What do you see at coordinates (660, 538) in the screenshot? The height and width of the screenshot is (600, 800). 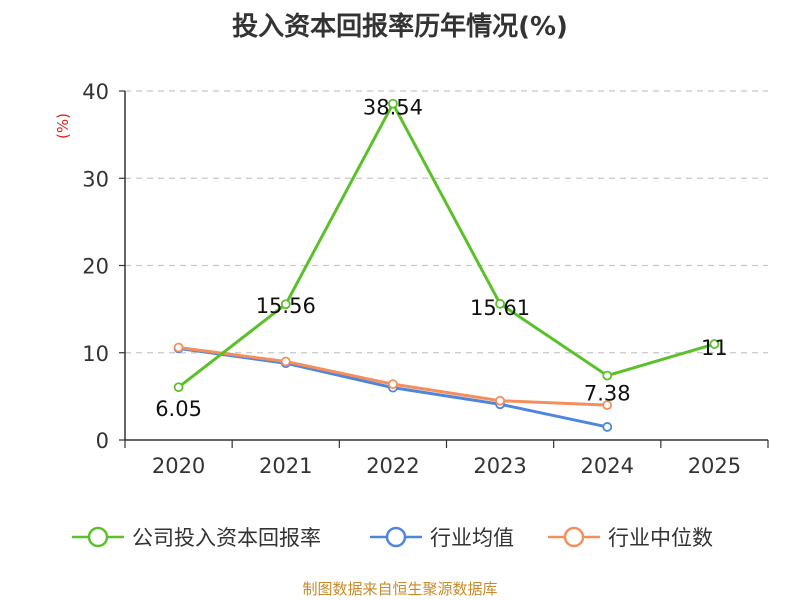 I see `legend-label: 行业中位数` at bounding box center [660, 538].